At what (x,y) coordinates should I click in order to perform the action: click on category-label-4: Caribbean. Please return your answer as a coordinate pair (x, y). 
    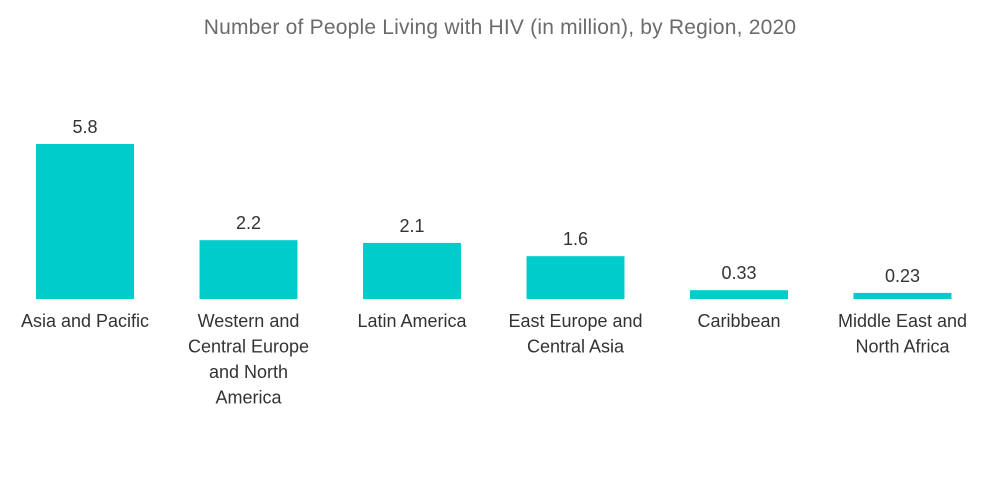
    Looking at the image, I should click on (738, 321).